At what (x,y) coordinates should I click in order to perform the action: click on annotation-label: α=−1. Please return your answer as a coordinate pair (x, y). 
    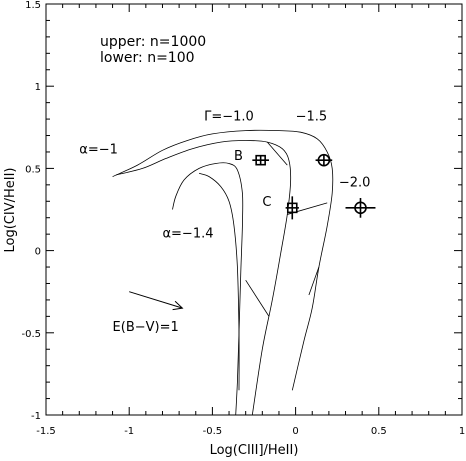
    Looking at the image, I should click on (98, 150).